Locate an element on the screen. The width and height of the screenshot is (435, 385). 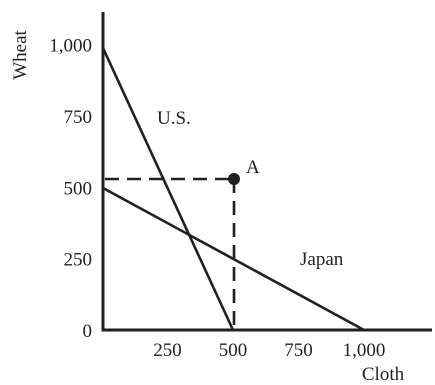
y-tick-label-500: 500 is located at coordinates (78, 188).